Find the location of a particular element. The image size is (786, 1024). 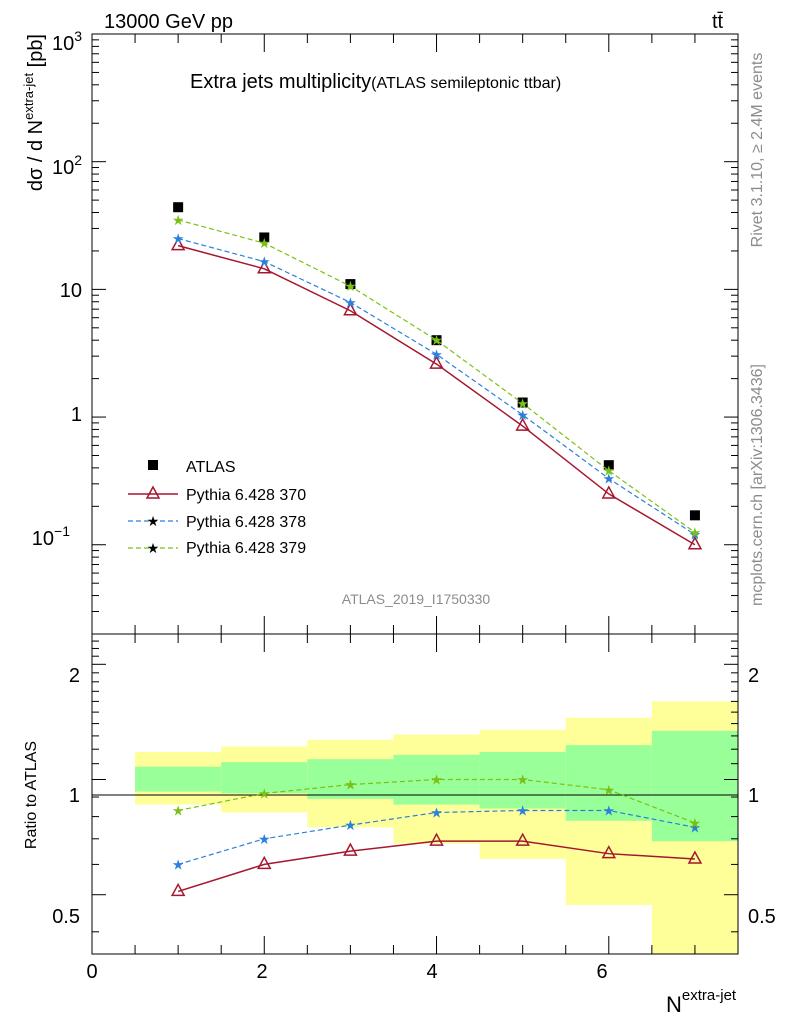

legend-label: Pythia 6.428 379 is located at coordinates (246, 548).